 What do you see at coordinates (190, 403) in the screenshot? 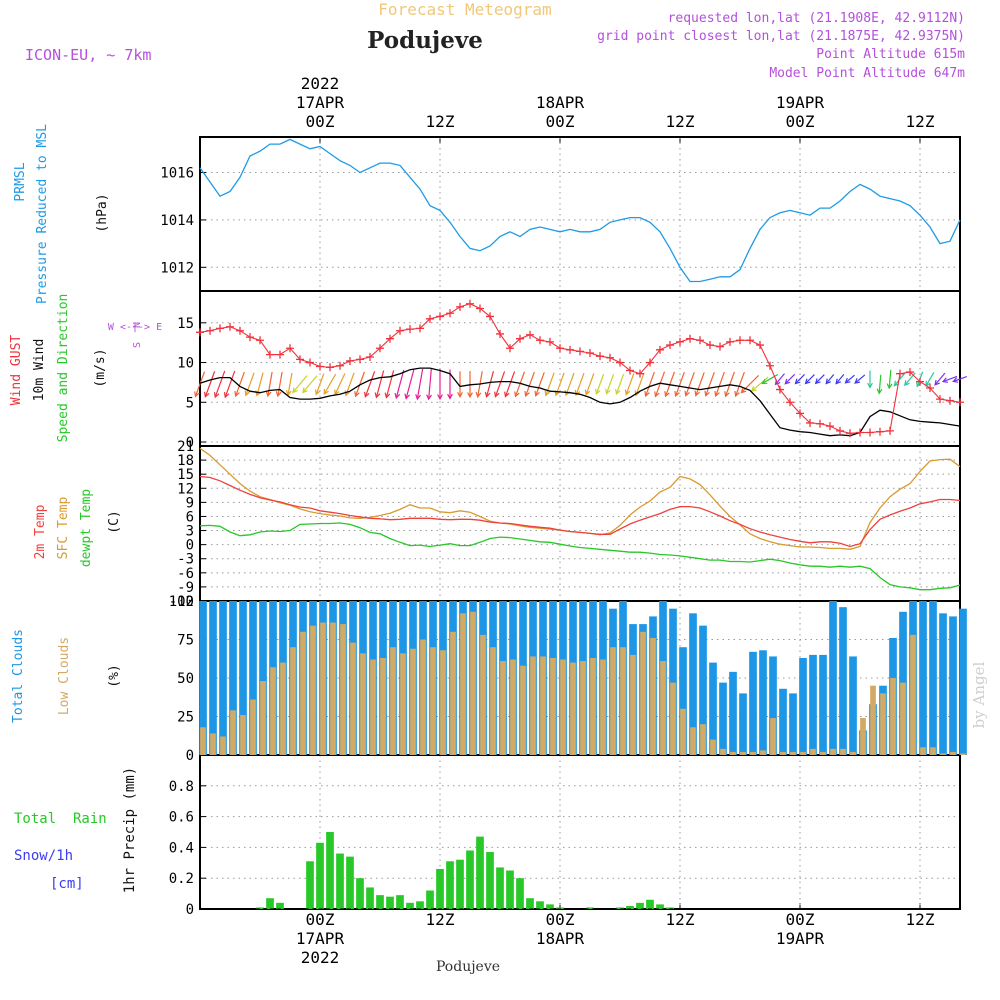
I see `wind-ytick-label: 5` at bounding box center [190, 403].